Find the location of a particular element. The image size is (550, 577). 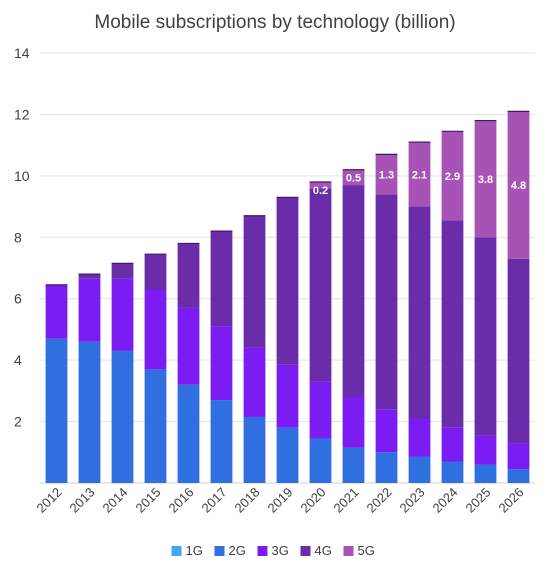

data-labels: 0.2 0.5 1.3 2.1 2.9 3.8 4.8 is located at coordinates (419, 183).